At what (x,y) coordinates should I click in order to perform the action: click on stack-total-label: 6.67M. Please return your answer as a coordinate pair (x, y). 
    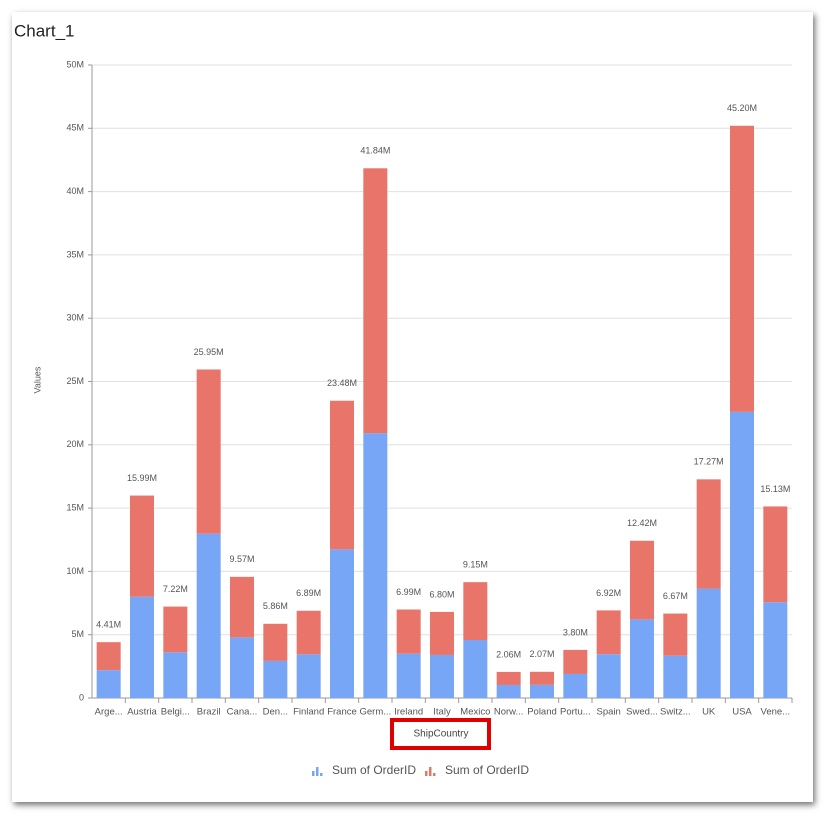
    Looking at the image, I should click on (675, 596).